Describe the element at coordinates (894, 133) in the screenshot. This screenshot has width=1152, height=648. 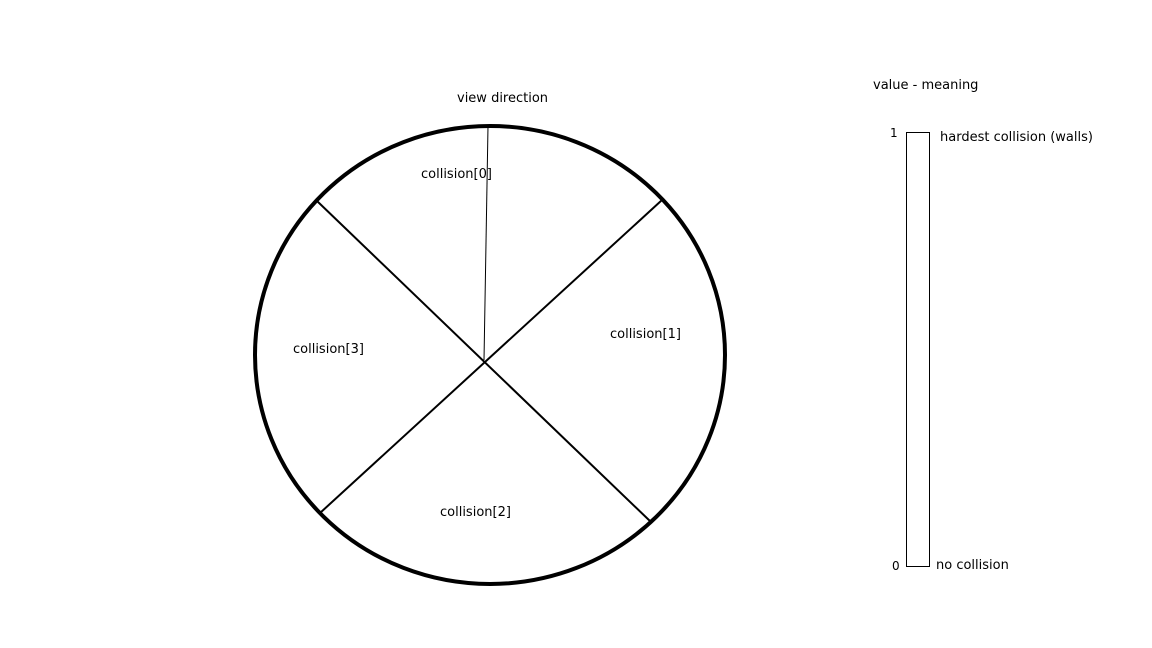
I see `scale-max-value: 1` at that location.